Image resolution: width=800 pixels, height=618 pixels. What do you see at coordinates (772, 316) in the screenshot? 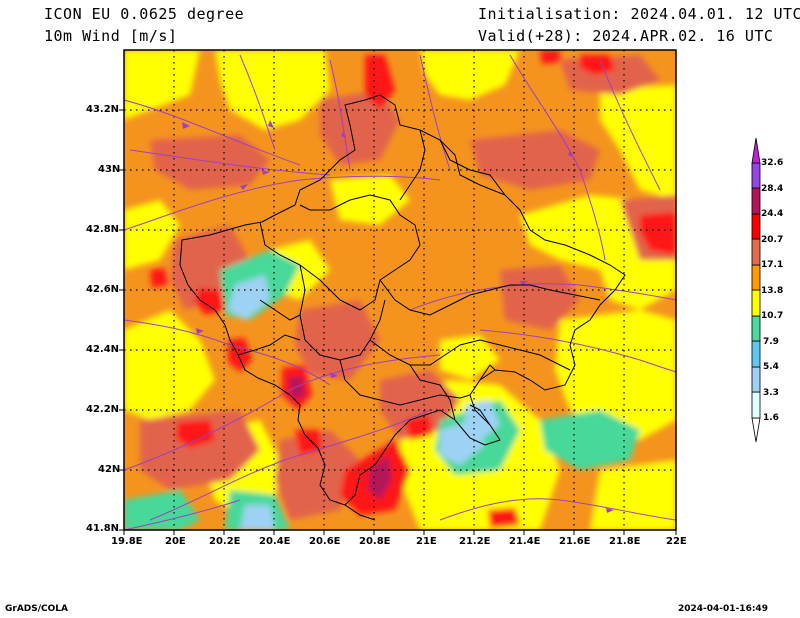
I see `colorbar-label: 10.7` at bounding box center [772, 316].